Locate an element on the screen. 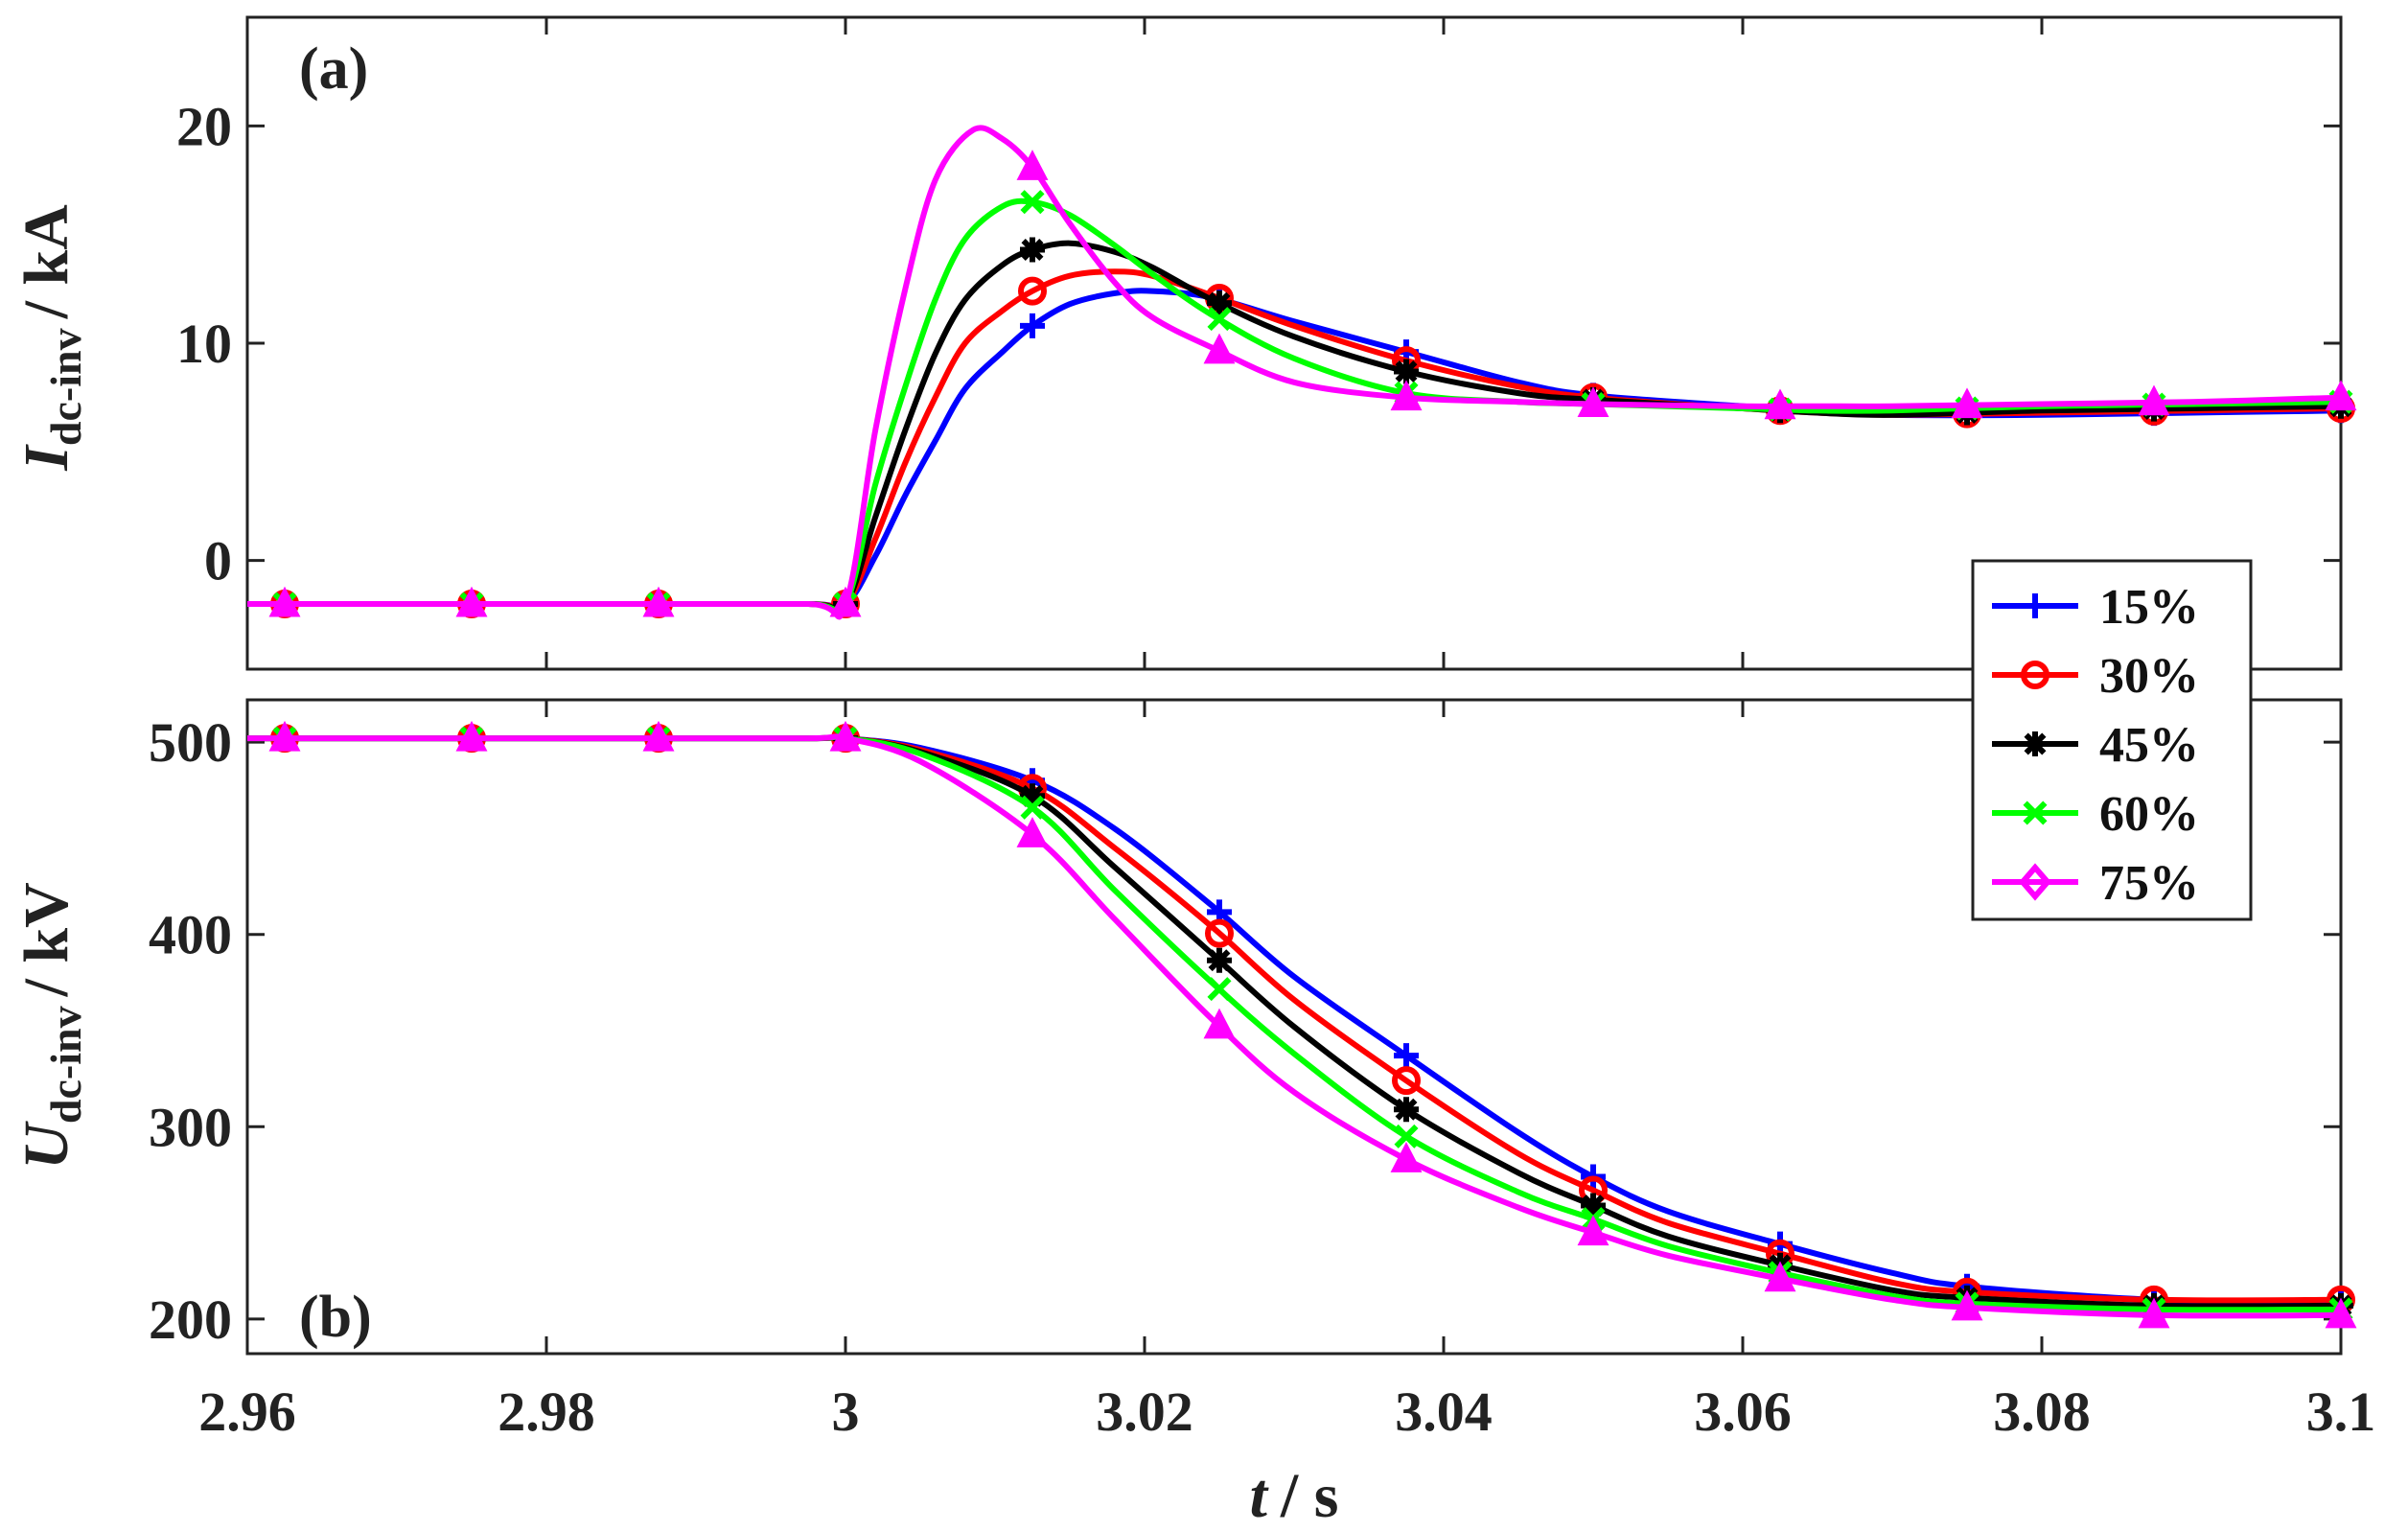  y-tick-label: 10 is located at coordinates (204, 344).